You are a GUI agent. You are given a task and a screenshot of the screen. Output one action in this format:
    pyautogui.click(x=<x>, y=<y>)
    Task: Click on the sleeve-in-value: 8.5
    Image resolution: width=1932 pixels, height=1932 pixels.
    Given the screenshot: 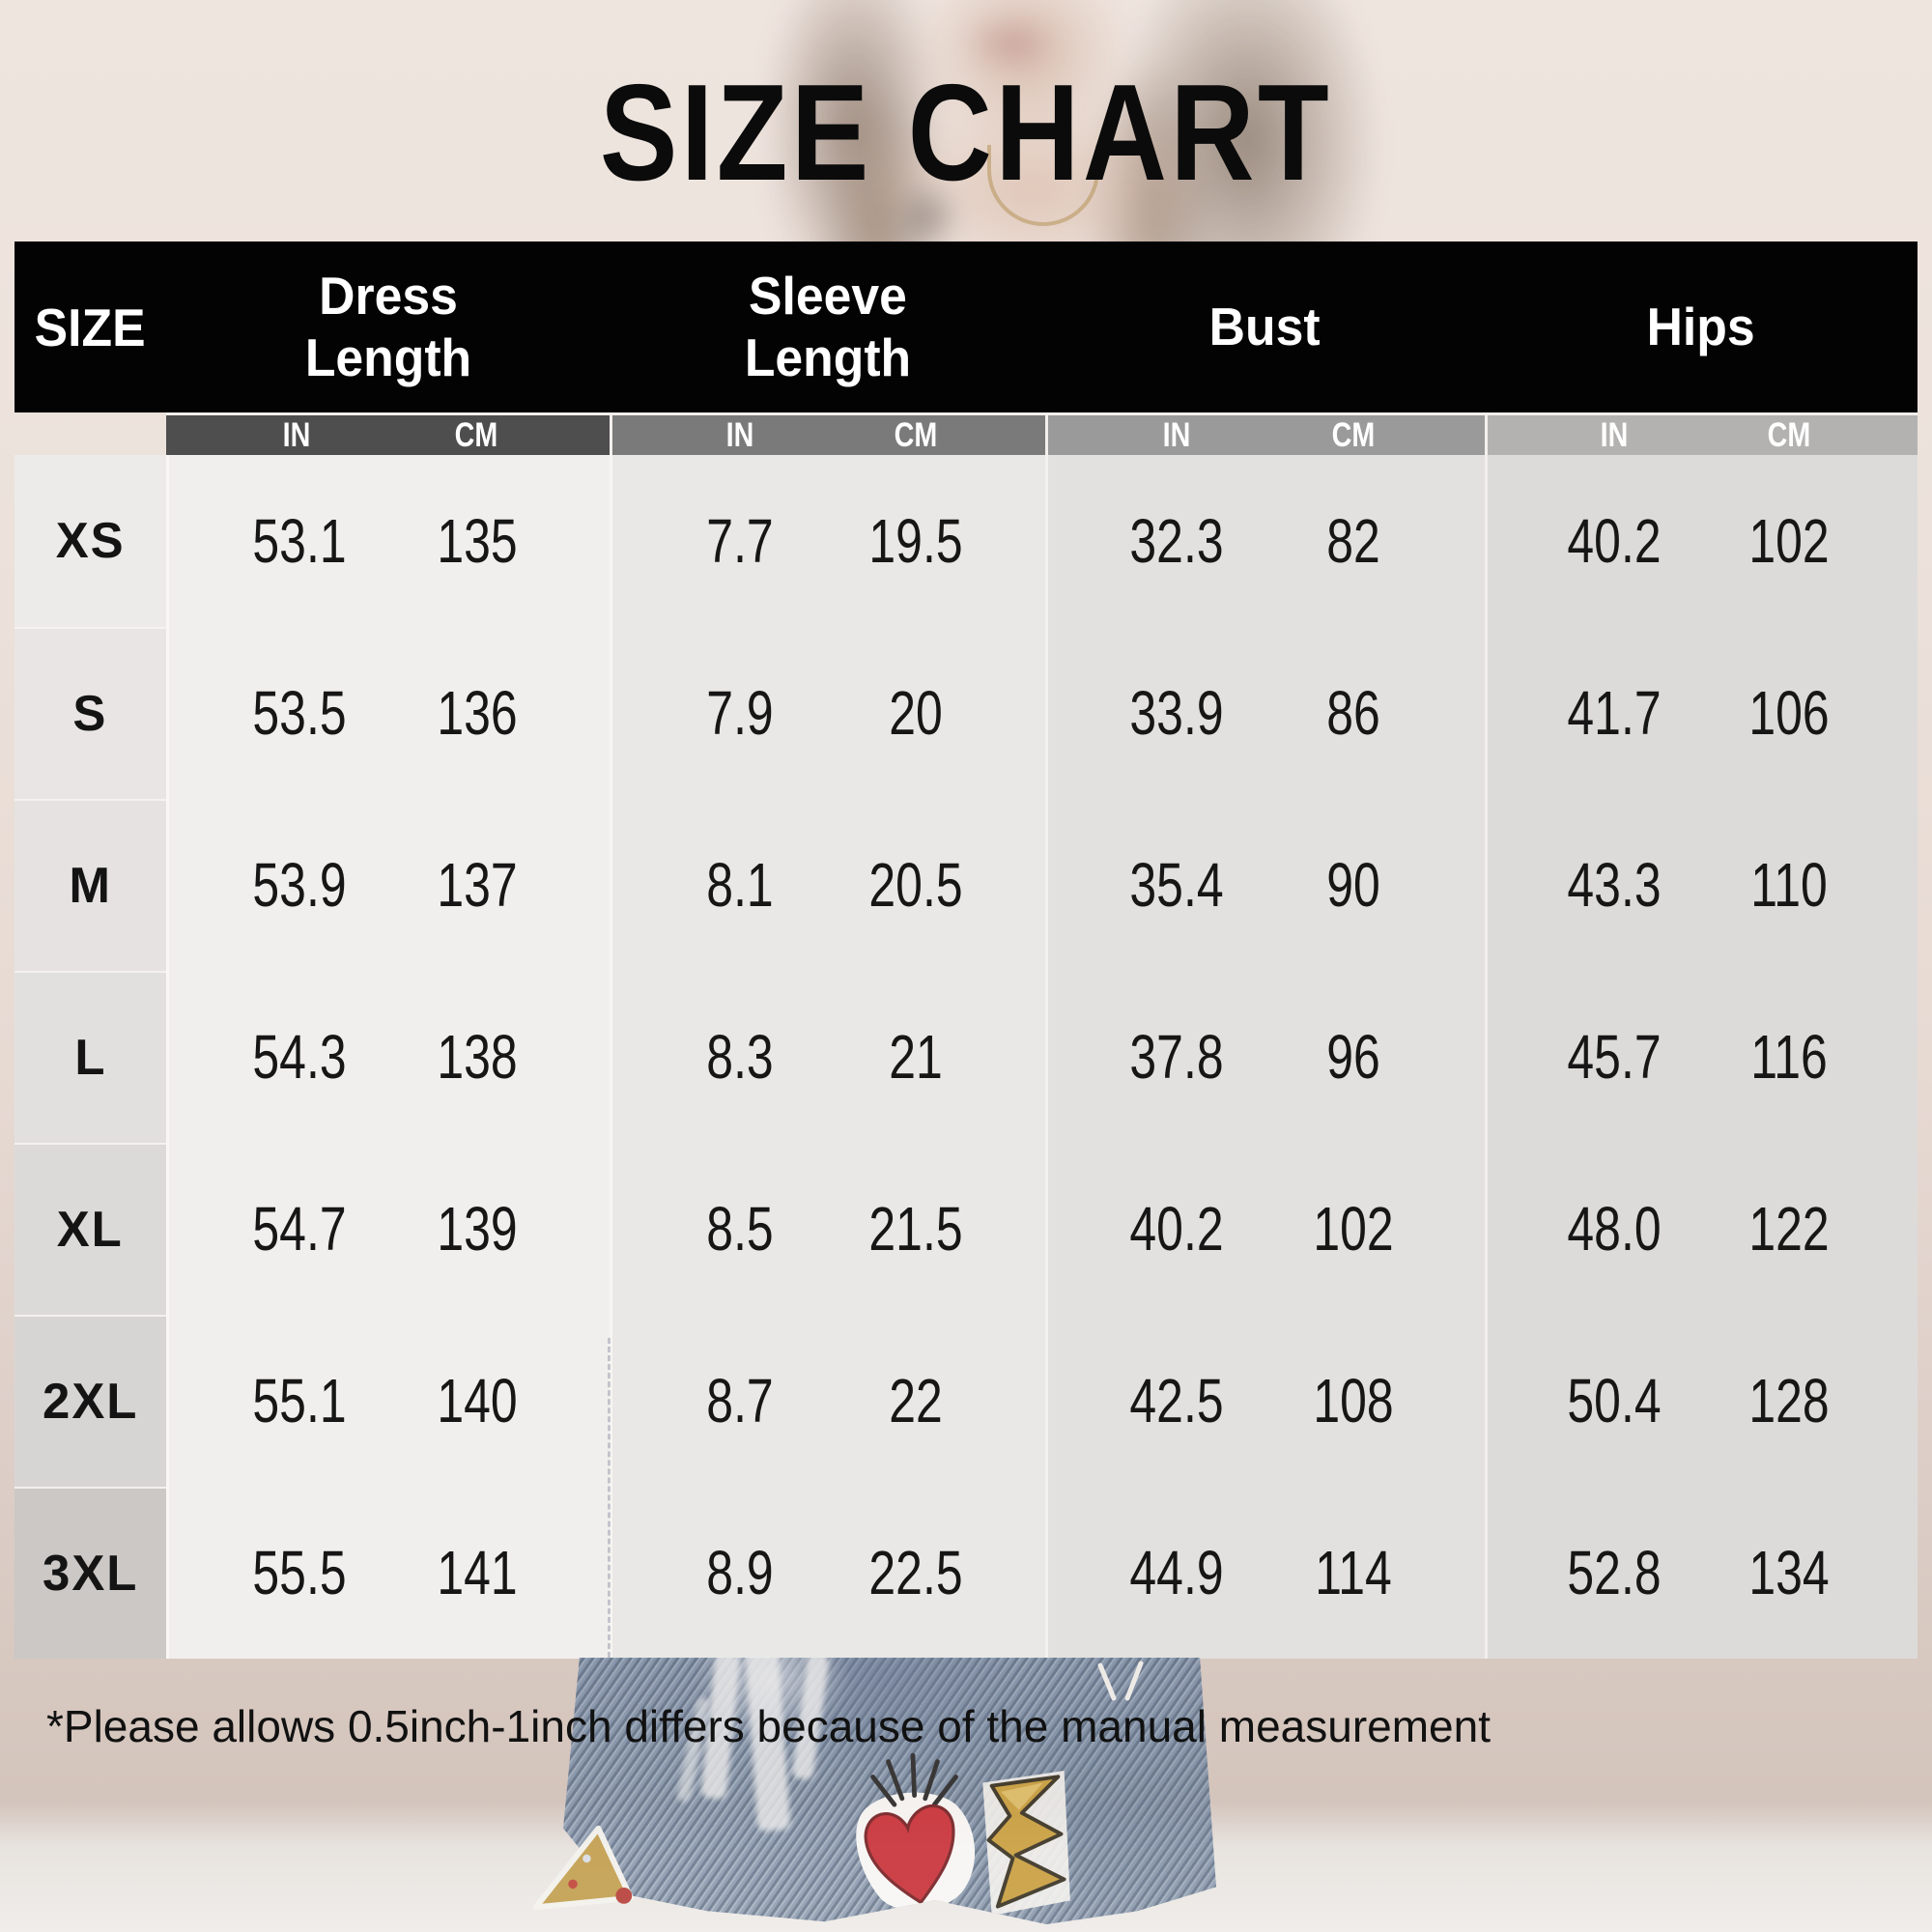 What is the action you would take?
    pyautogui.click(x=740, y=1229)
    